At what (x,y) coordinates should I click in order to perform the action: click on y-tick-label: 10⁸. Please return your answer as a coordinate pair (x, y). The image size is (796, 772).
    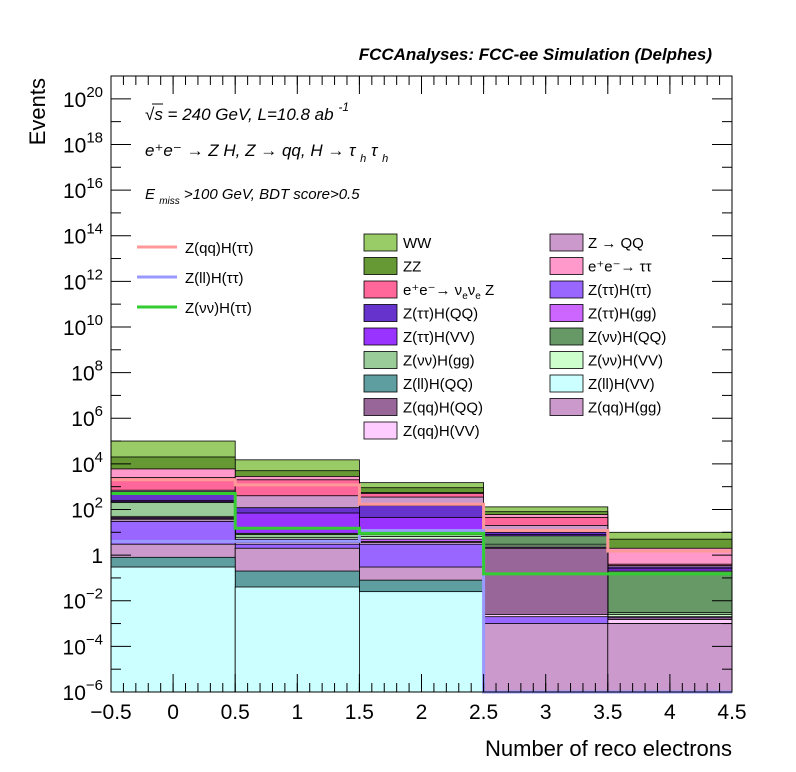
    Looking at the image, I should click on (87, 372).